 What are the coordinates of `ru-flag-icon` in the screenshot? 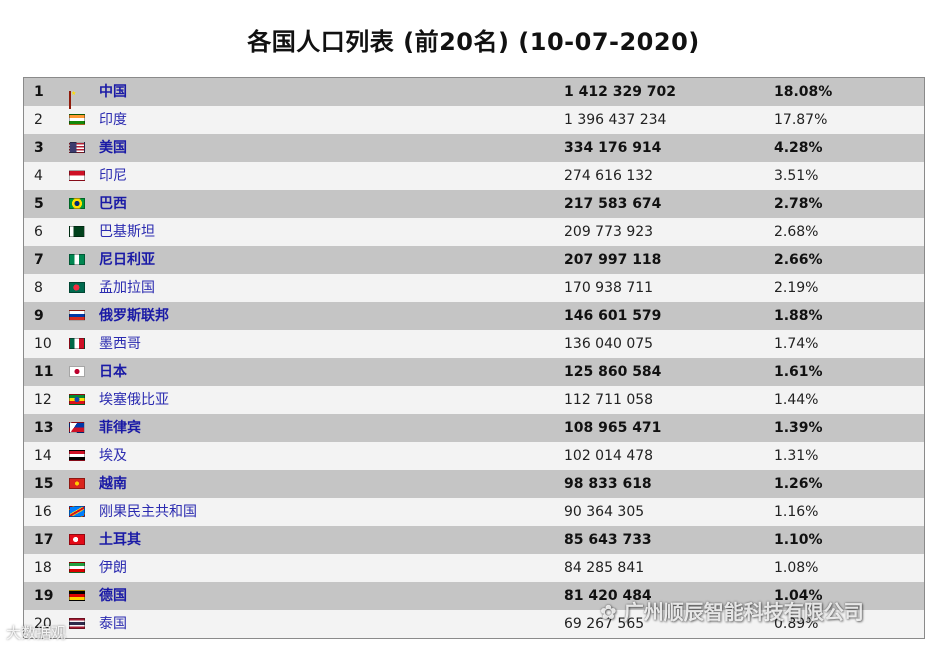 It's located at (77, 315).